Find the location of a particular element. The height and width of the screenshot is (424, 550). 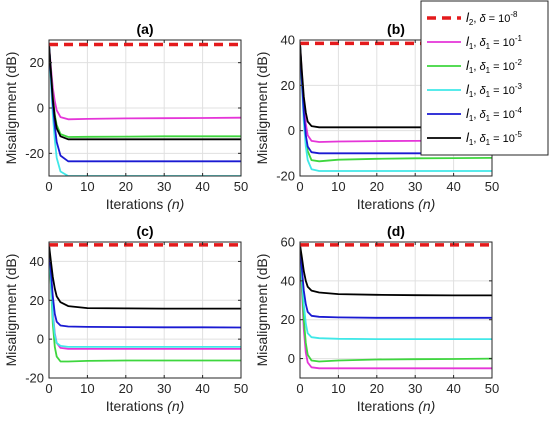

legend-entry-l2: l2, δ = 10-8 is located at coordinates (492, 18).